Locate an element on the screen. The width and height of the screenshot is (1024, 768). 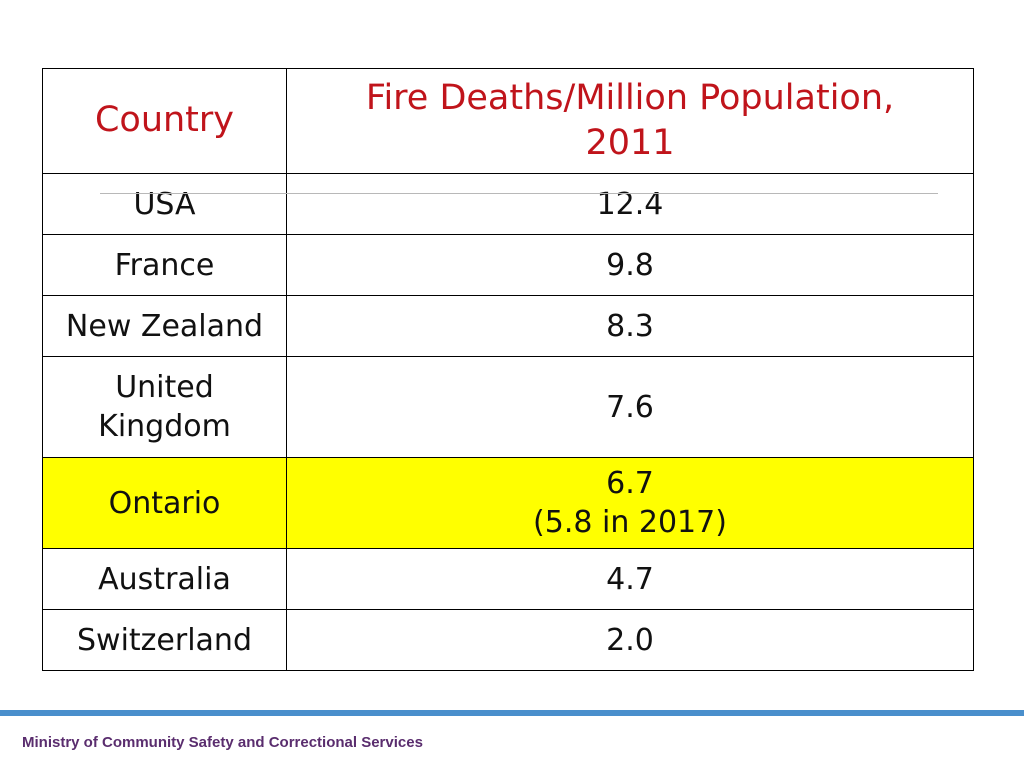
value-cell: 2.0 is located at coordinates (630, 640).